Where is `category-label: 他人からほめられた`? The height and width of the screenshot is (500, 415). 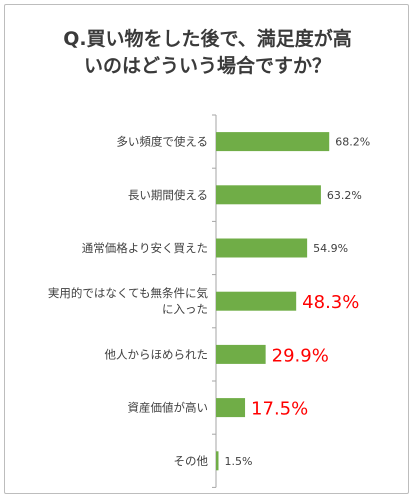 category-label: 他人からほめられた is located at coordinates (157, 354).